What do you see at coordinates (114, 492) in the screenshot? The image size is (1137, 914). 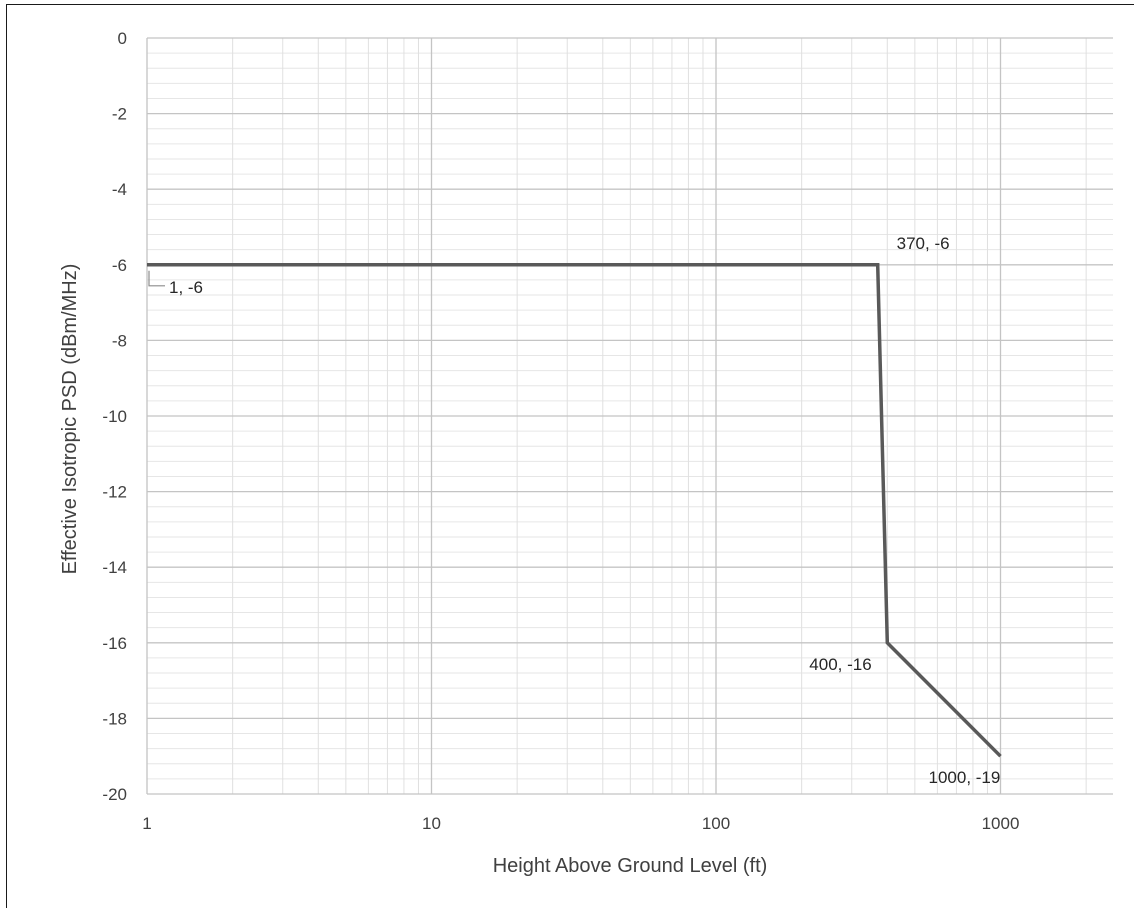 I see `y-tick-label: -12` at bounding box center [114, 492].